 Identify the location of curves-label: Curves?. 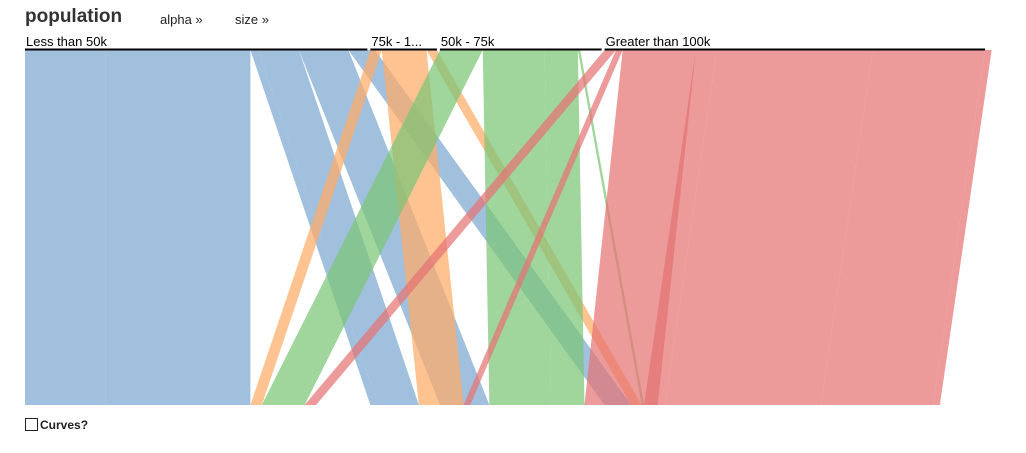
(64, 425).